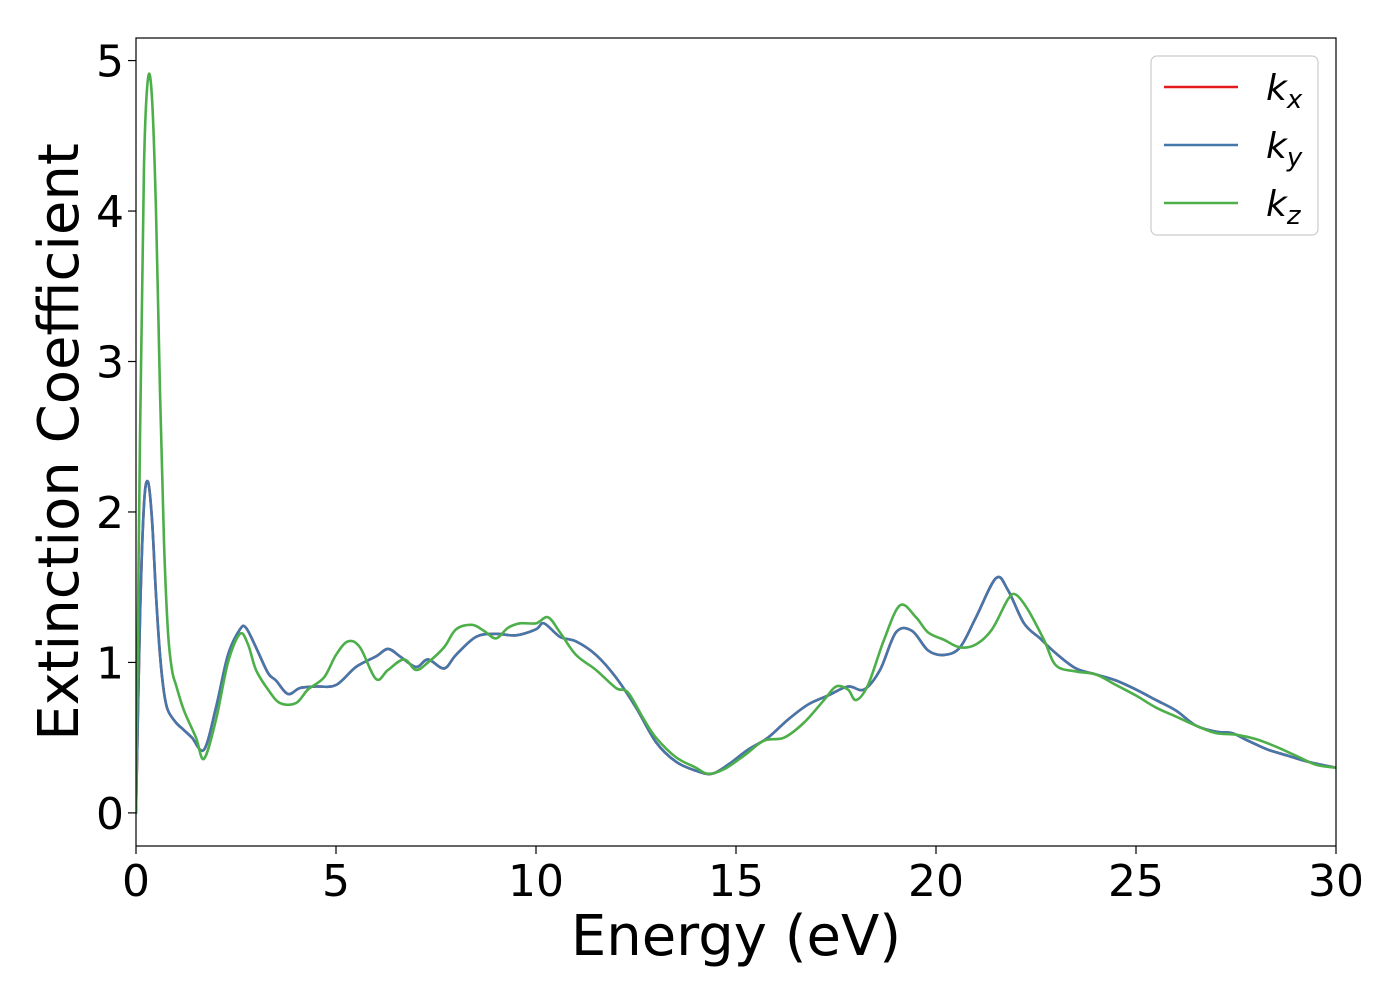  What do you see at coordinates (936, 881) in the screenshot?
I see `x-tick-label: 20` at bounding box center [936, 881].